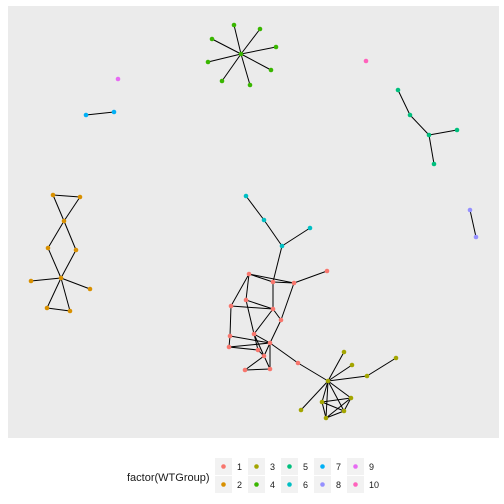 The image size is (504, 504). Describe the element at coordinates (68, 264) in the screenshot. I see `edge-g2e-g2f` at that location.